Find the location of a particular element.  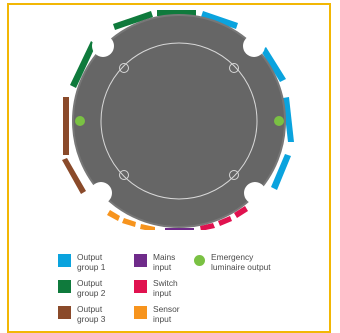

legend-dot-green is located at coordinates (199, 260).